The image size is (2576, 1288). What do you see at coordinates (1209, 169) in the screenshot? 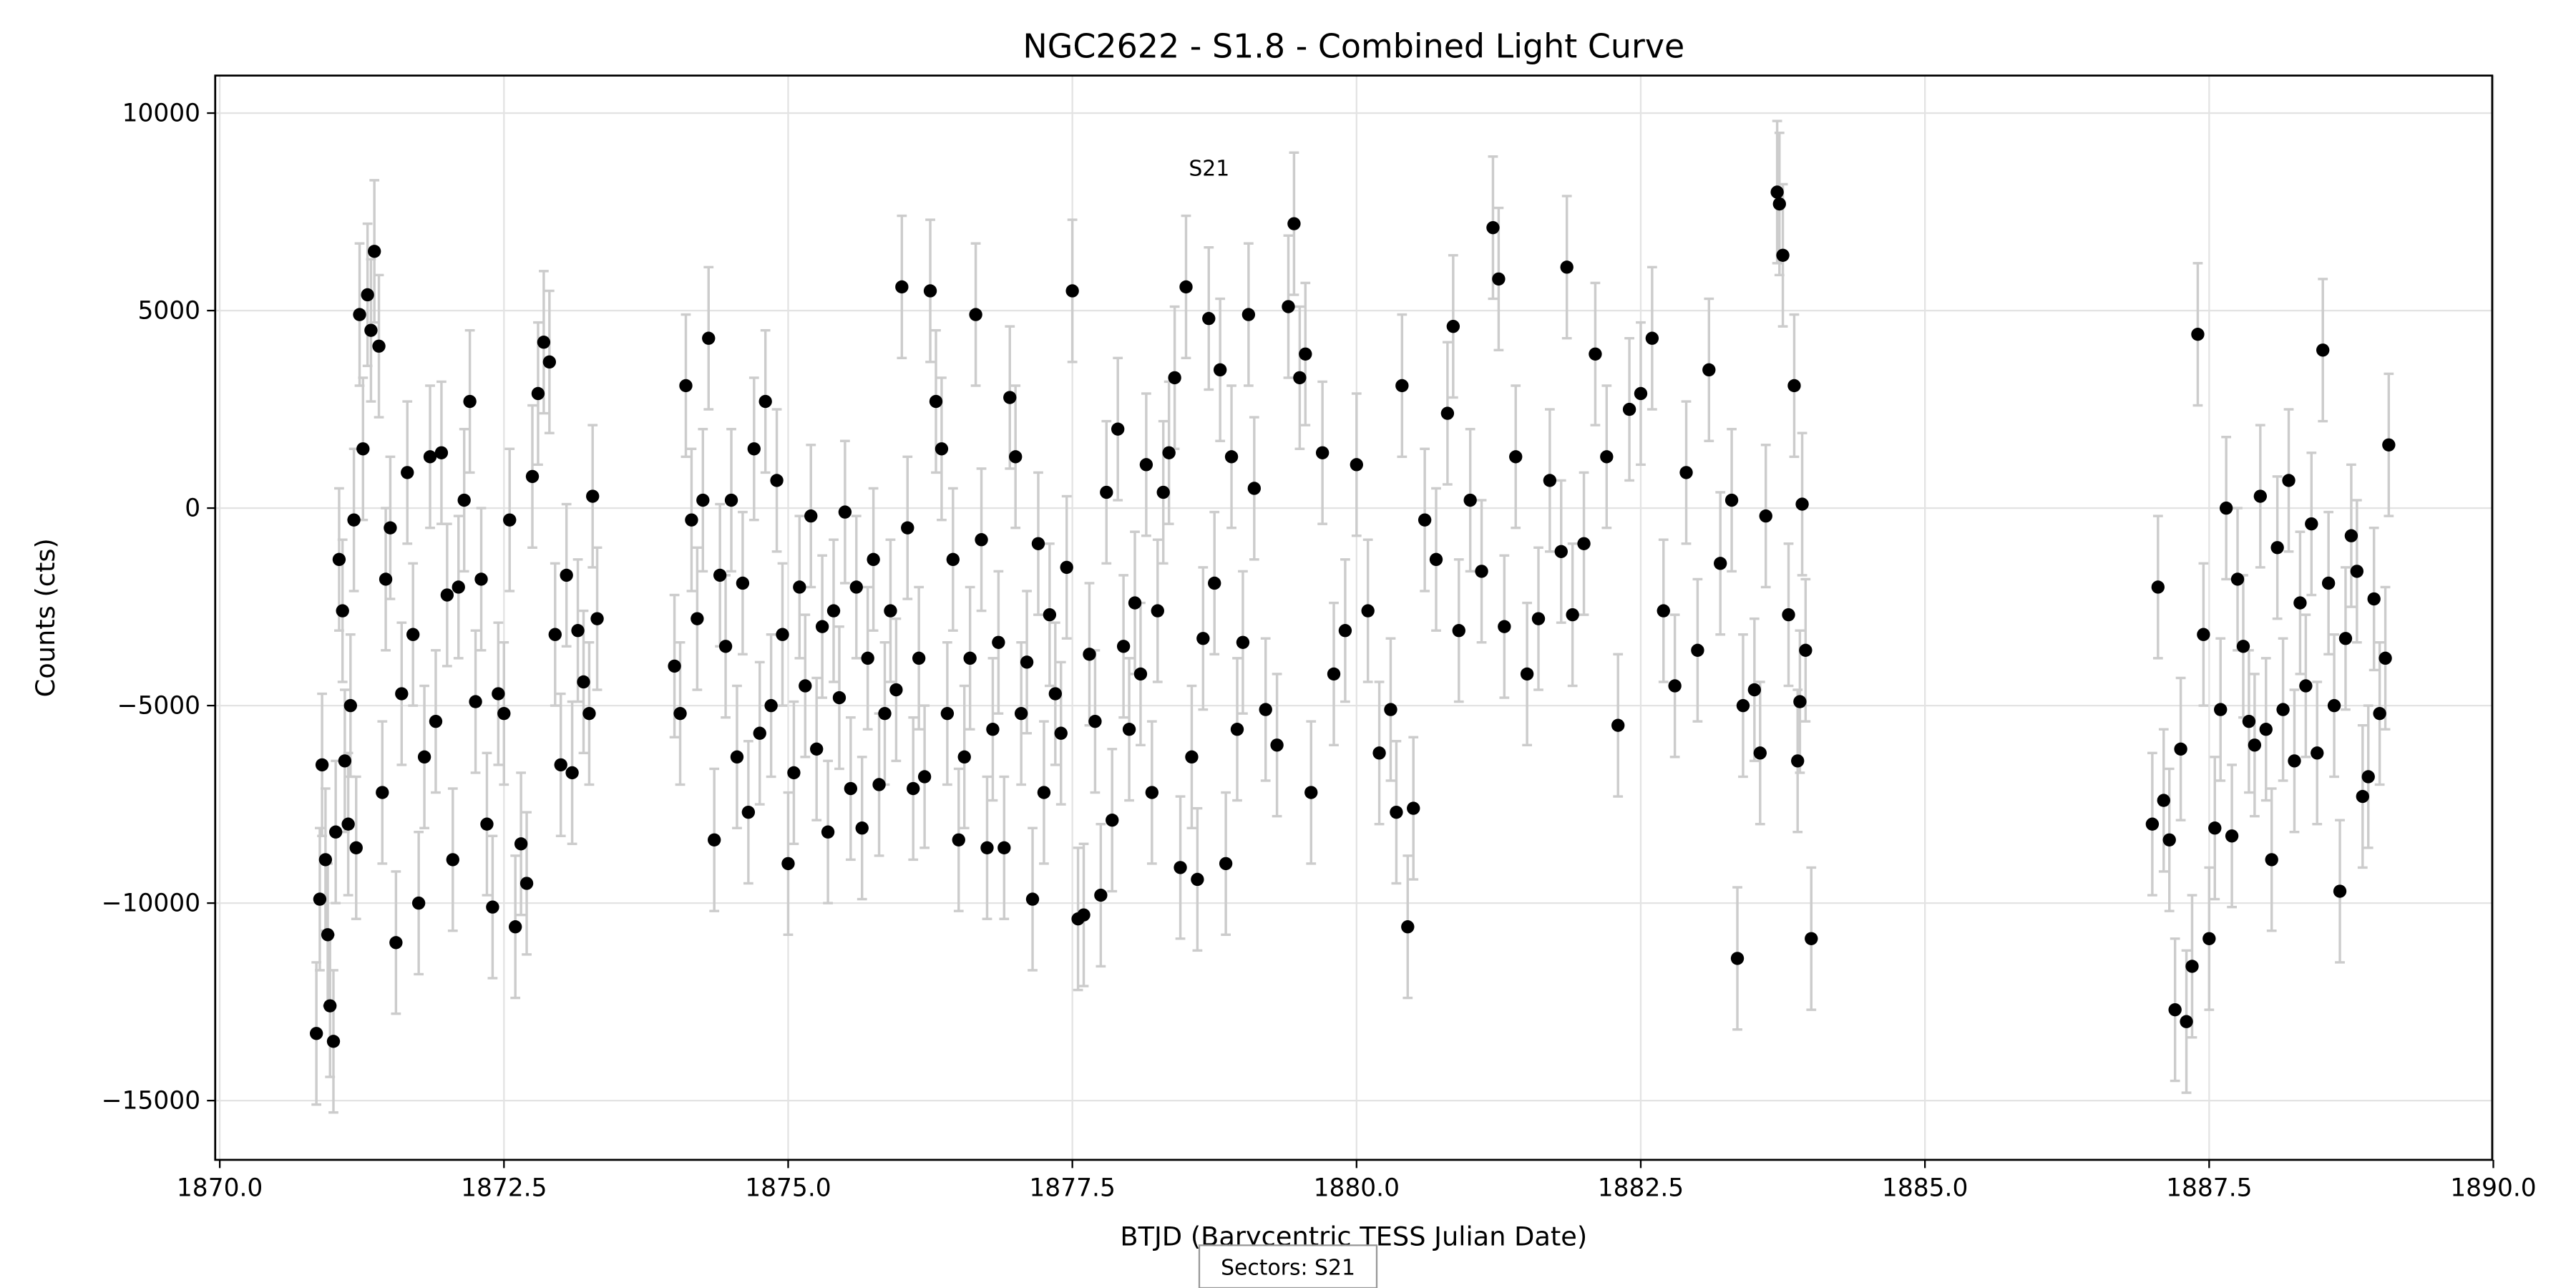
I see `annotation: S21` at bounding box center [1209, 169].